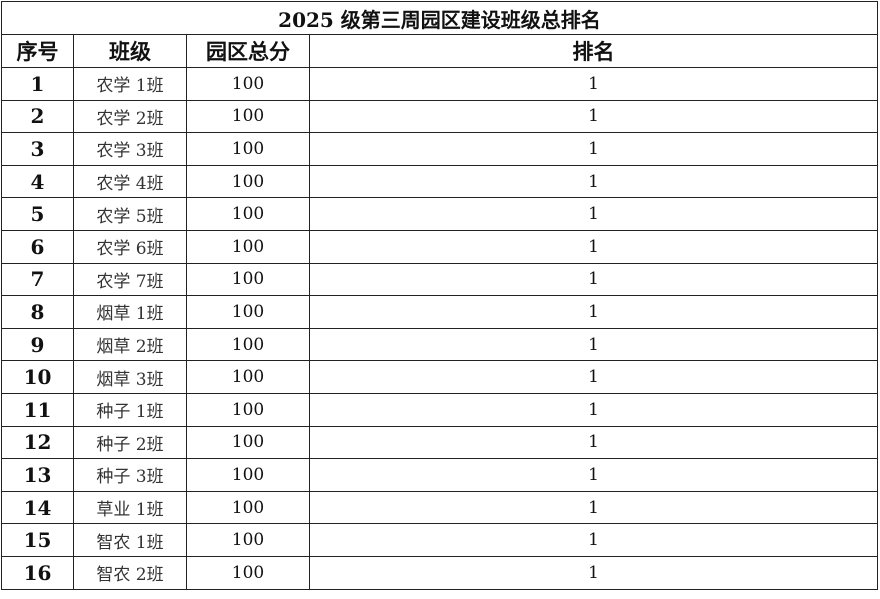  I want to click on row-class: 农学 1班, so click(130, 84).